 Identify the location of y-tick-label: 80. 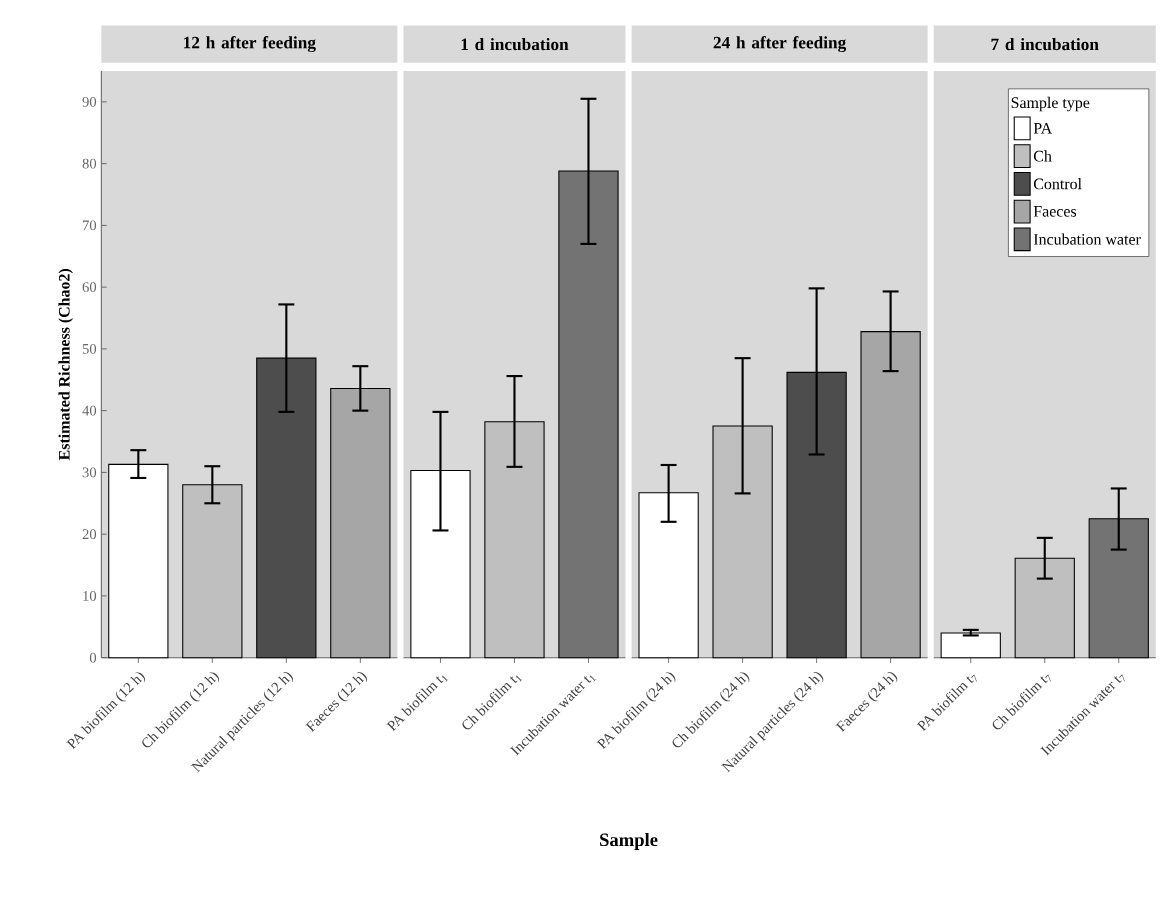
(89, 163).